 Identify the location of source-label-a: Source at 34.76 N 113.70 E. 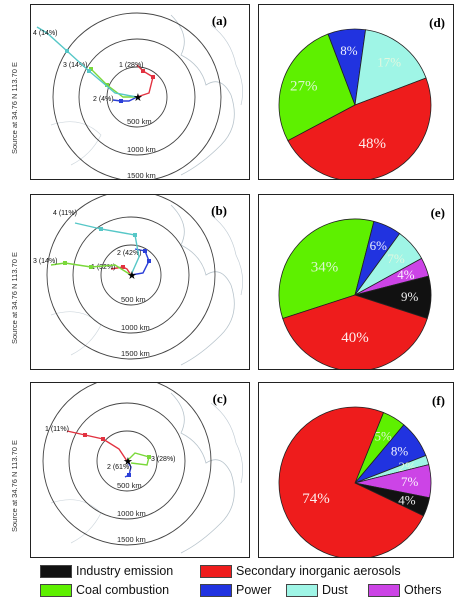
(14, 92).